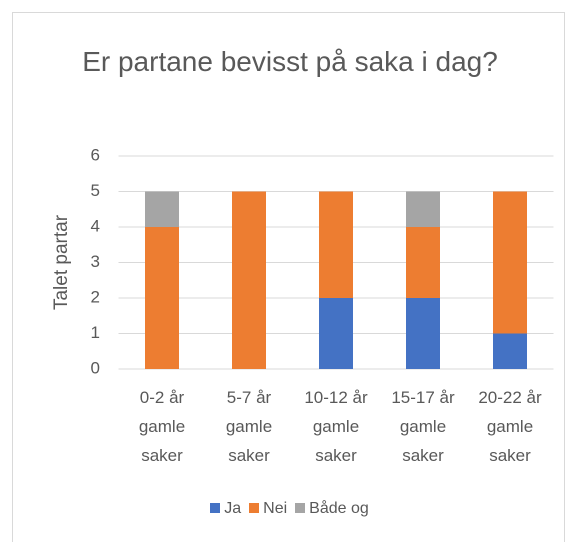 Image resolution: width=579 pixels, height=542 pixels. I want to click on legend-item: Nei, so click(268, 509).